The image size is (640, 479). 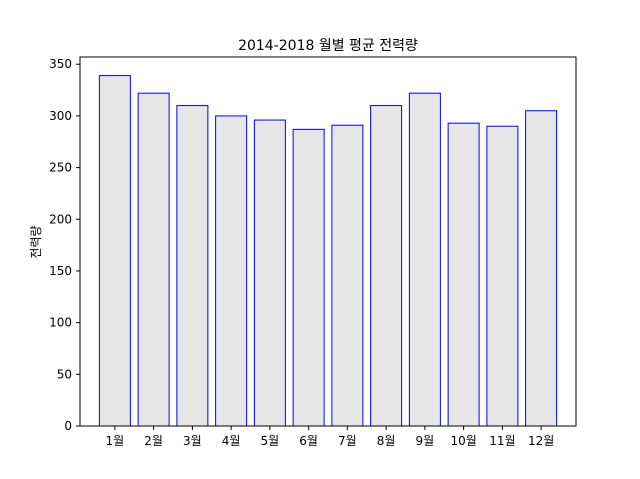 What do you see at coordinates (541, 441) in the screenshot?
I see `x-tick-label: 12월` at bounding box center [541, 441].